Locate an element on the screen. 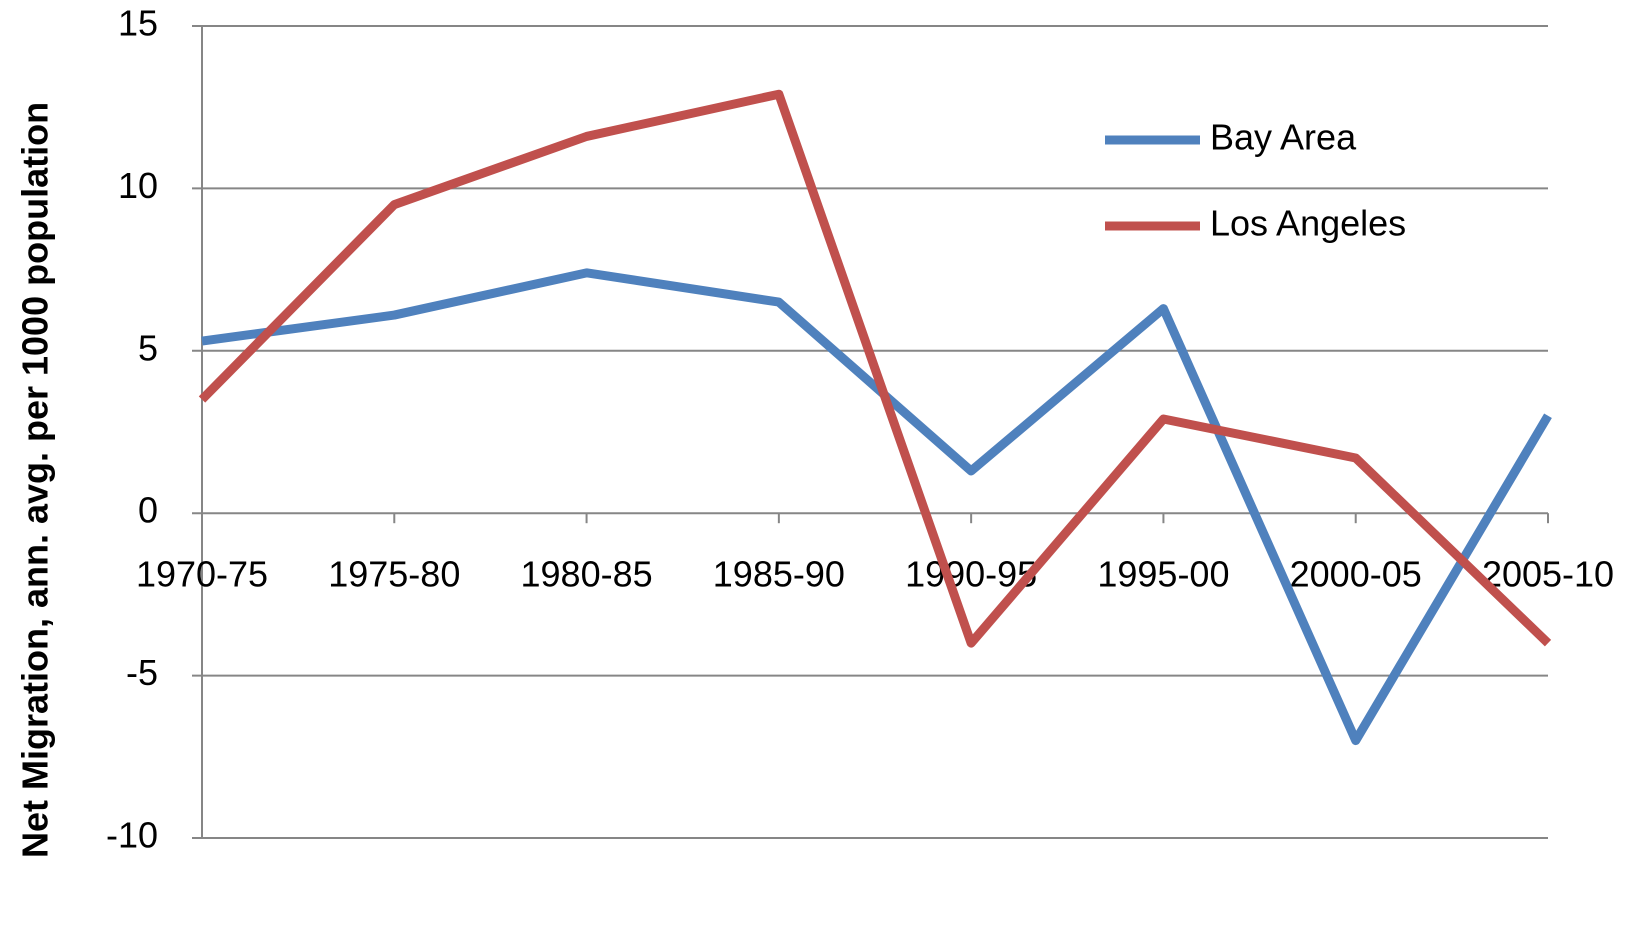 The width and height of the screenshot is (1636, 926). legend-label: Bay Area is located at coordinates (1283, 137).